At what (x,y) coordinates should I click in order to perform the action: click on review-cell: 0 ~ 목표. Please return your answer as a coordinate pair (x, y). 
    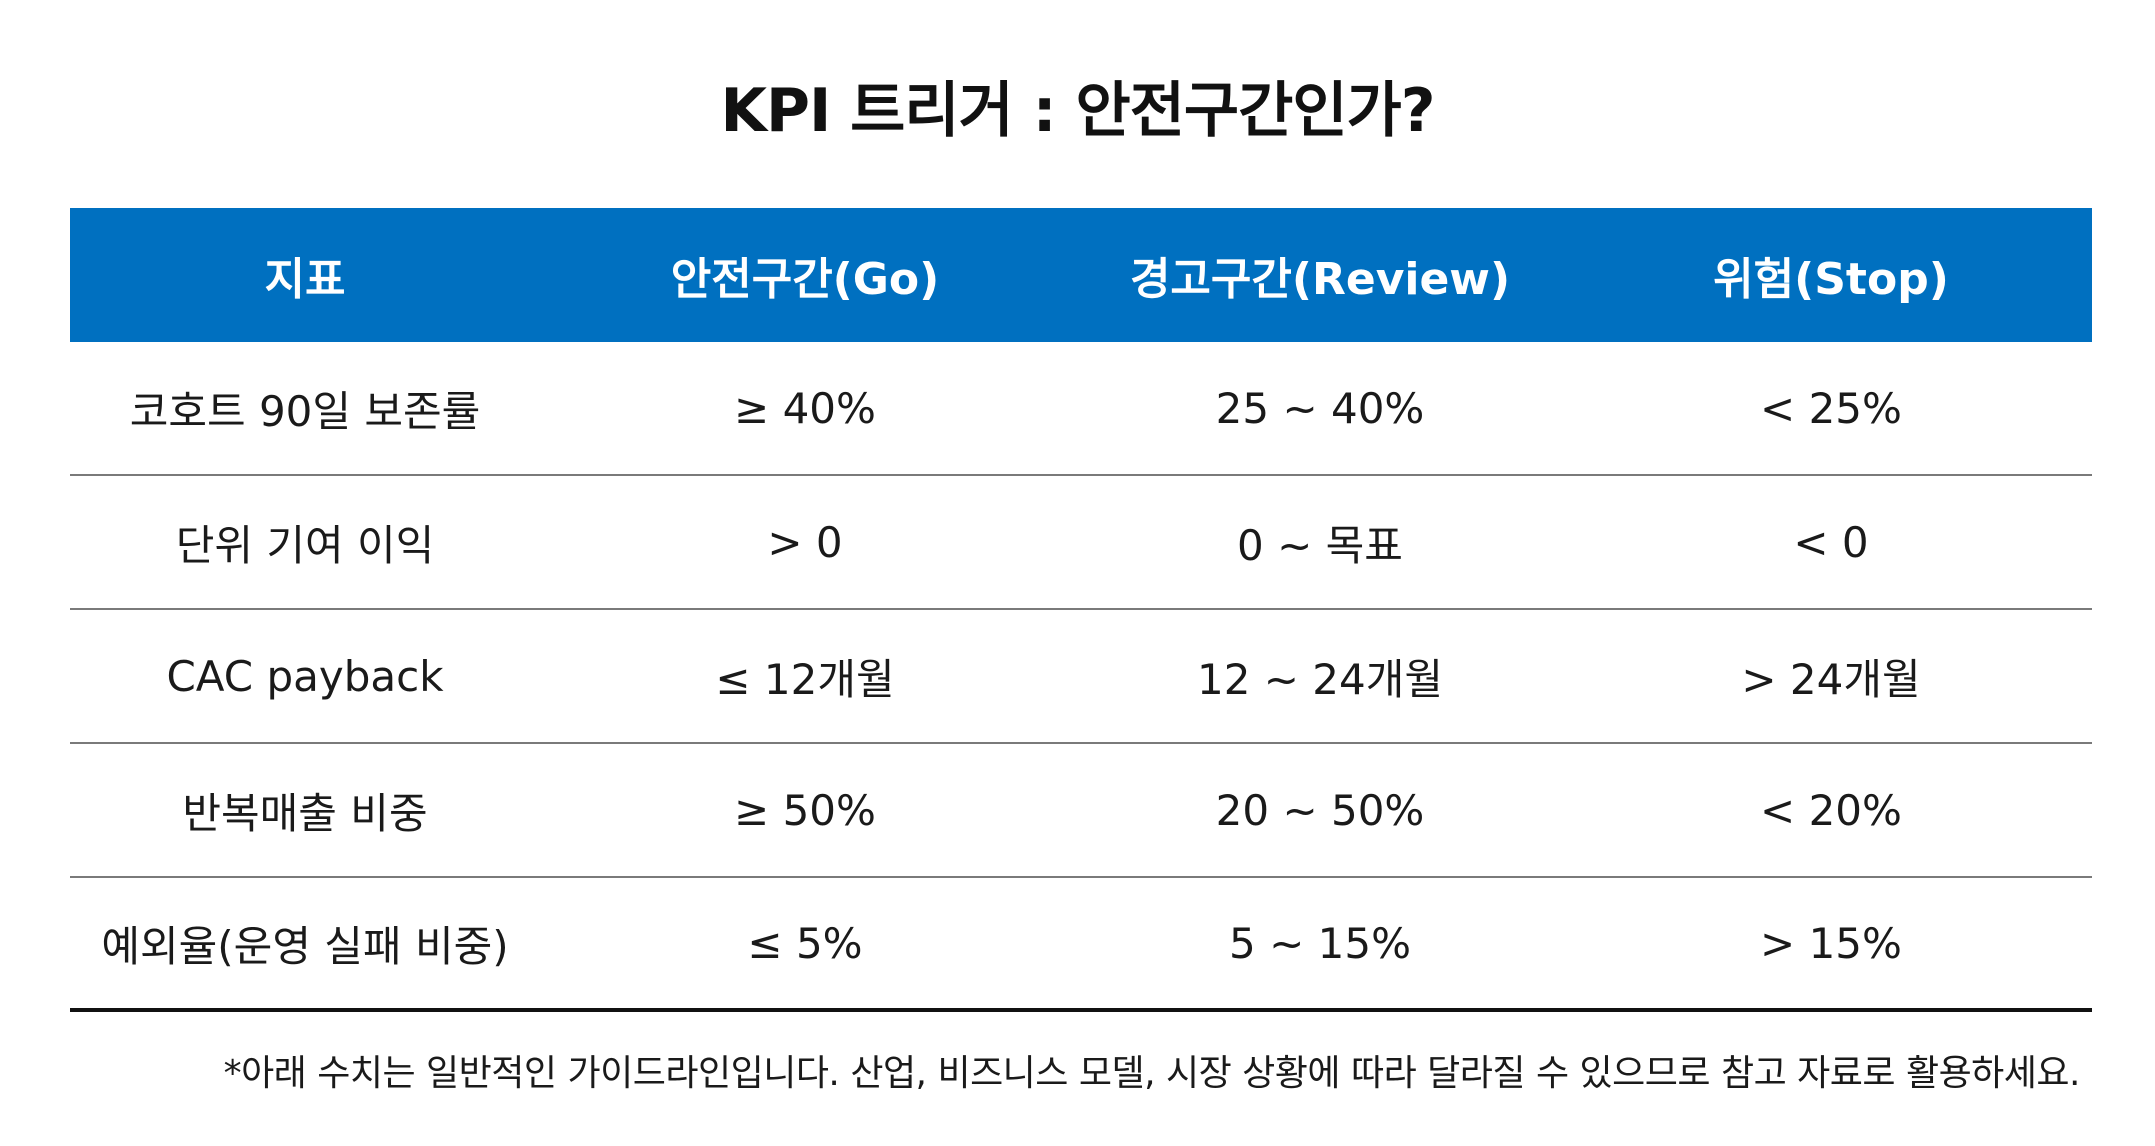
    Looking at the image, I should click on (1320, 545).